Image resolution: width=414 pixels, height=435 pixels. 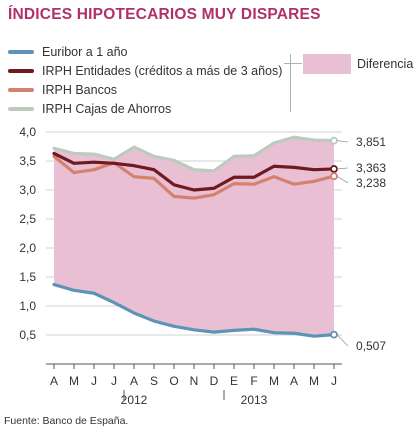 I want to click on source-note: Fuente: Banco de España., so click(x=66, y=421).